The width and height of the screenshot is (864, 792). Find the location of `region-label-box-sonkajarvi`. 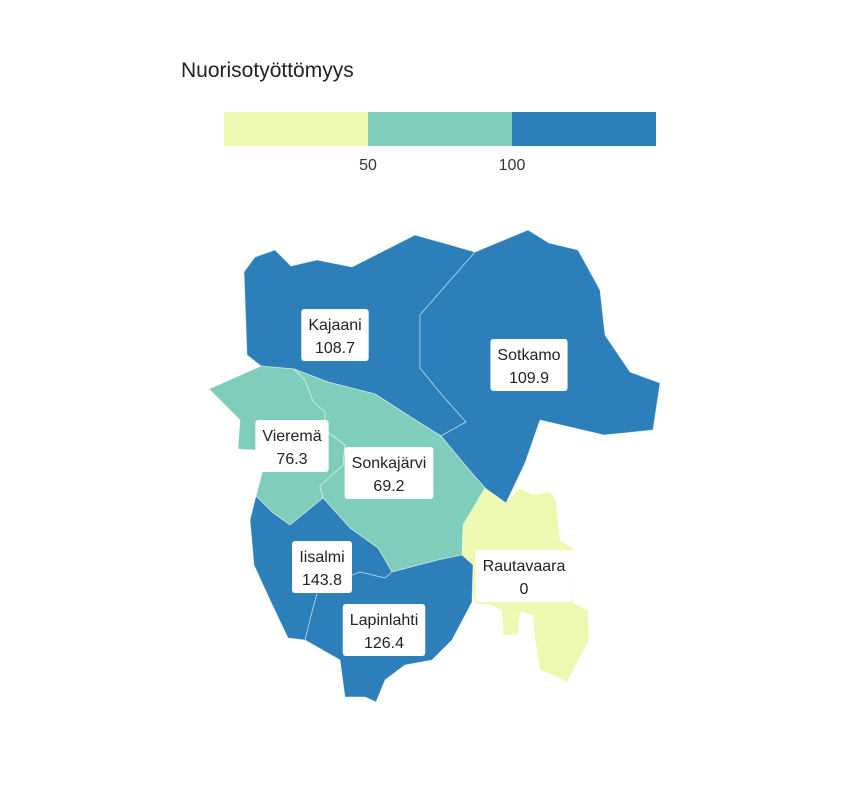

region-label-box-sonkajarvi is located at coordinates (389, 473).